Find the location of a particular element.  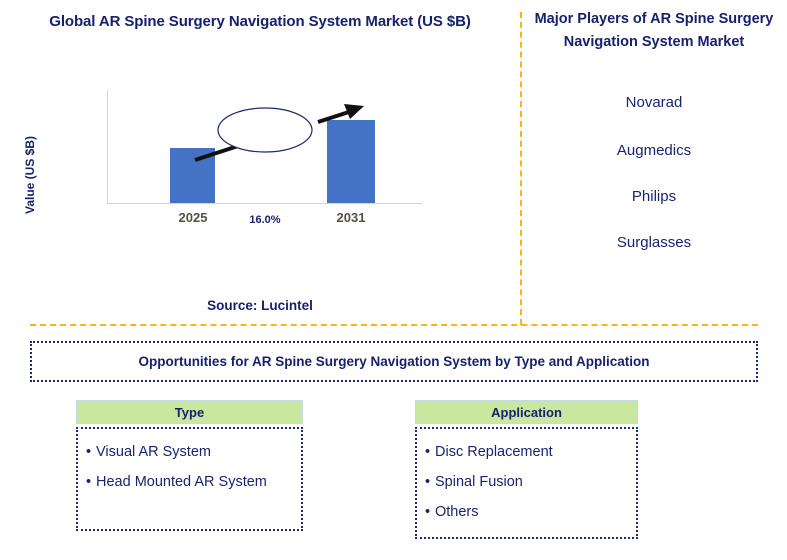

source-label: Source: Lucintel is located at coordinates (260, 305).